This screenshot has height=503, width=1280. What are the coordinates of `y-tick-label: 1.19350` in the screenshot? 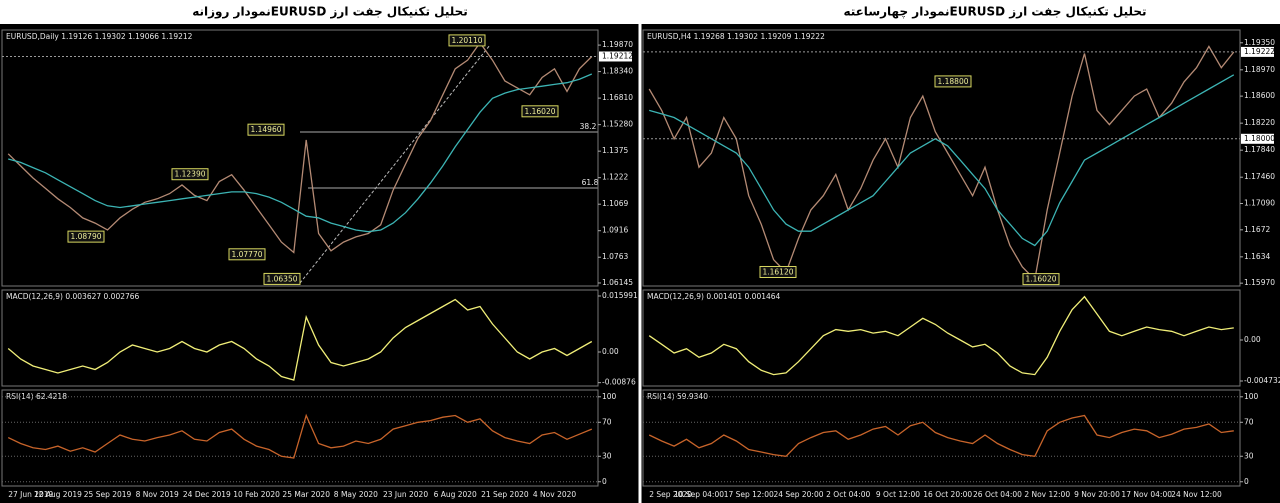 It's located at (1259, 42).